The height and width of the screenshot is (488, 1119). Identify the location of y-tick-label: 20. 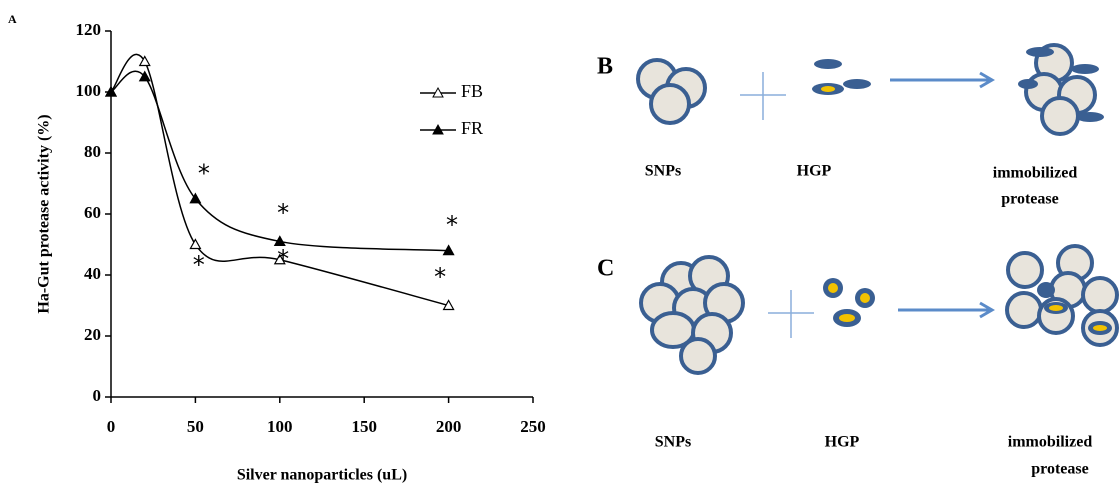
(92, 334).